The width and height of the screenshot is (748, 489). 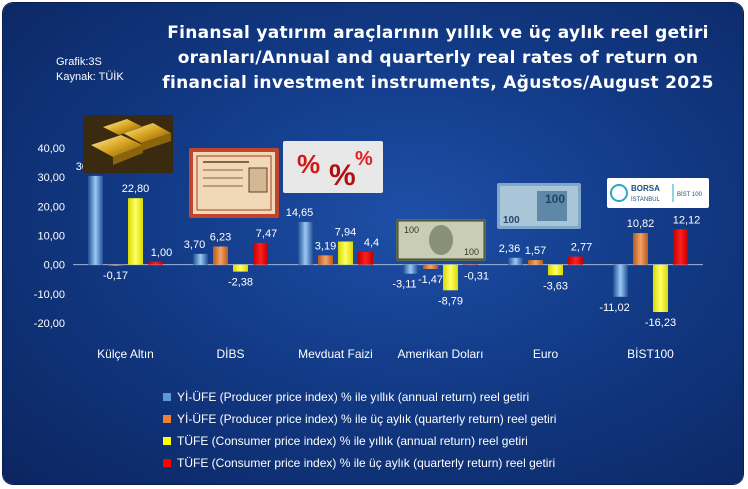 I want to click on data-label: 3,19, so click(x=325, y=246).